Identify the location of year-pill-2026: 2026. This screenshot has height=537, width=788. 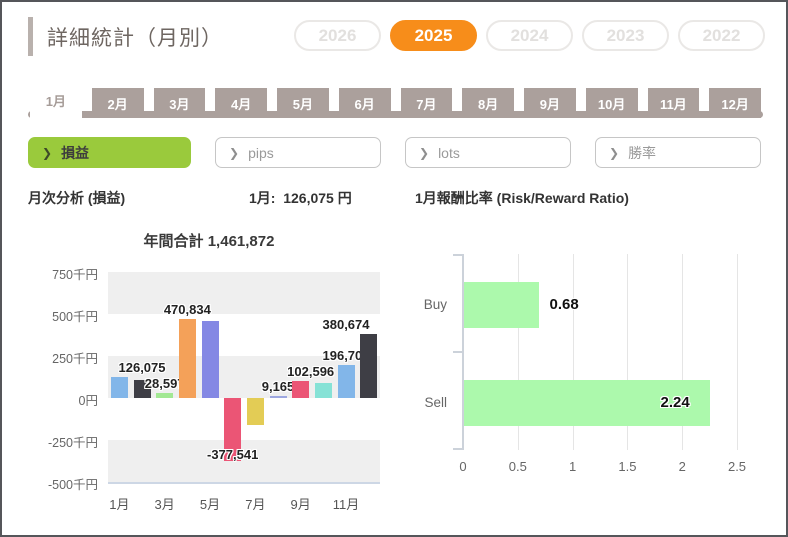
(337, 35).